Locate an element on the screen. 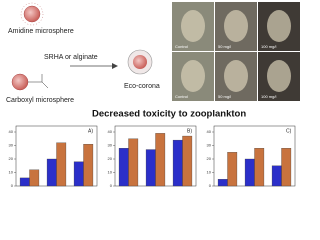 The width and height of the screenshot is (320, 240). panel-label: A) is located at coordinates (90, 131).